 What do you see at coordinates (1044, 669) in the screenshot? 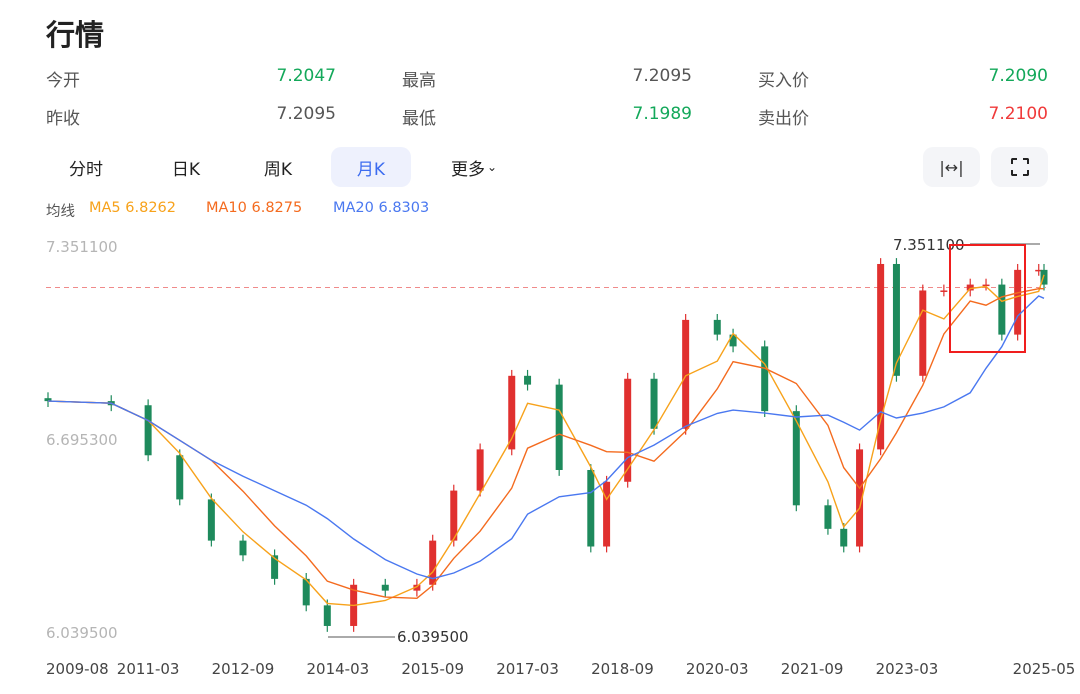
I see `x-tick-label: 2025-05` at bounding box center [1044, 669].